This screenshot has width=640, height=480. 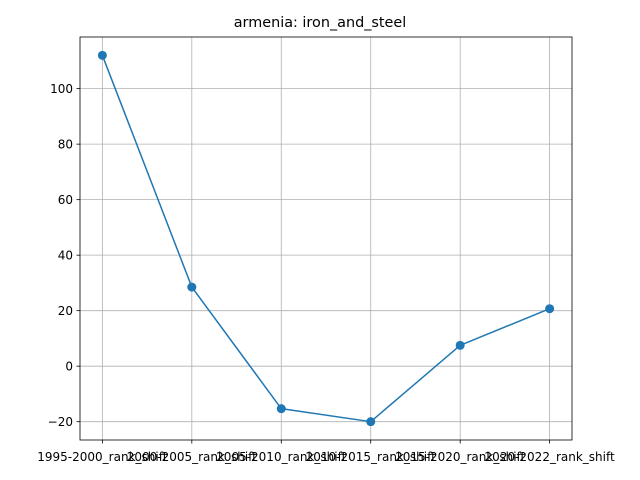 What do you see at coordinates (60, 422) in the screenshot?
I see `y-tick-label: −20` at bounding box center [60, 422].